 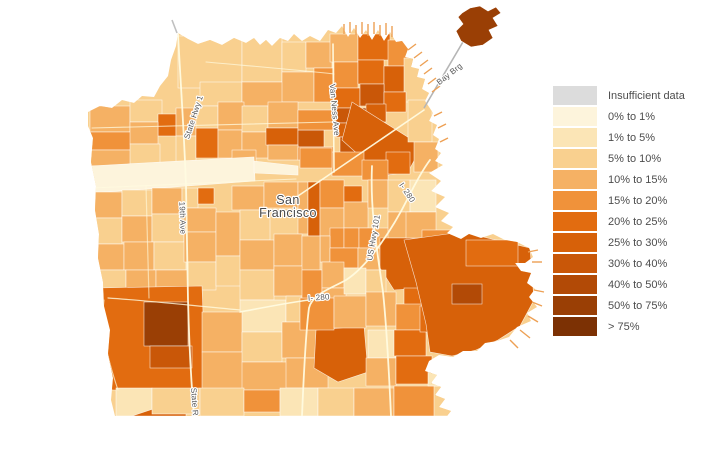 What do you see at coordinates (174, 26) in the screenshot?
I see `bridge-line` at bounding box center [174, 26].